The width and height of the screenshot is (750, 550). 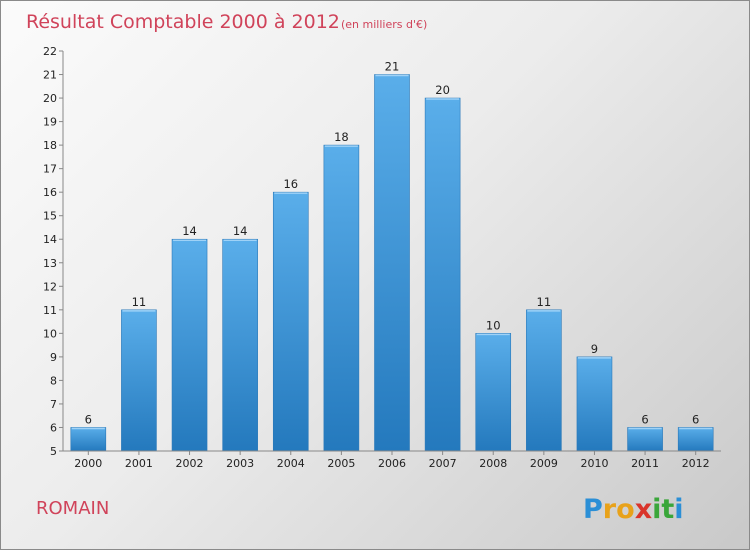 I want to click on x-tick-label: 2012, so click(x=696, y=463).